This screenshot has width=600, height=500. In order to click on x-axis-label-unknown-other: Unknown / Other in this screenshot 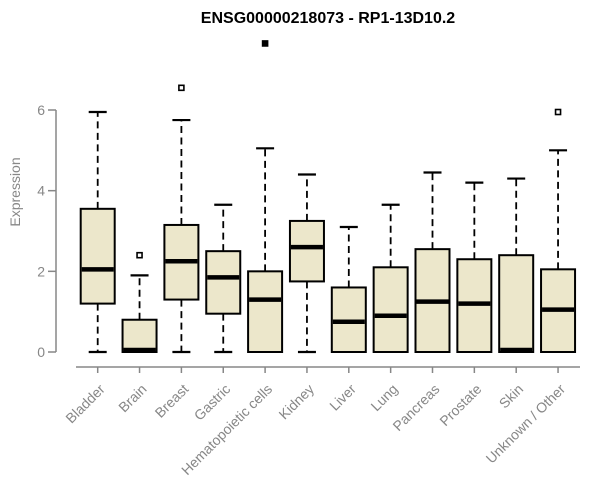, I will do `click(526, 424)`.